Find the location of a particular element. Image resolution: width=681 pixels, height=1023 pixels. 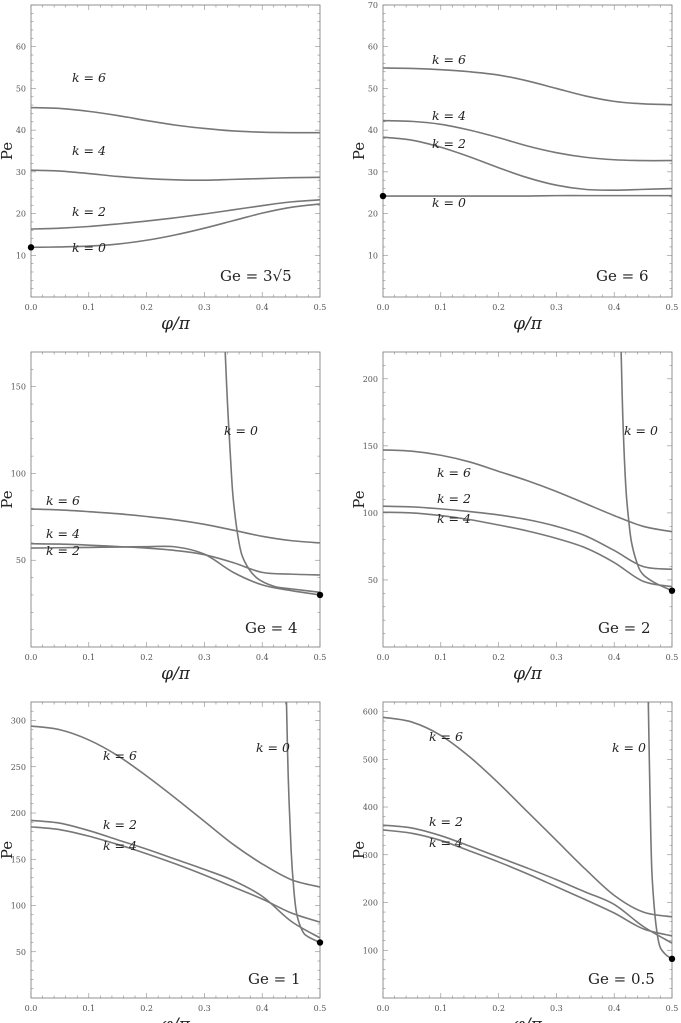

y-tick-label: 60 is located at coordinates (373, 47).